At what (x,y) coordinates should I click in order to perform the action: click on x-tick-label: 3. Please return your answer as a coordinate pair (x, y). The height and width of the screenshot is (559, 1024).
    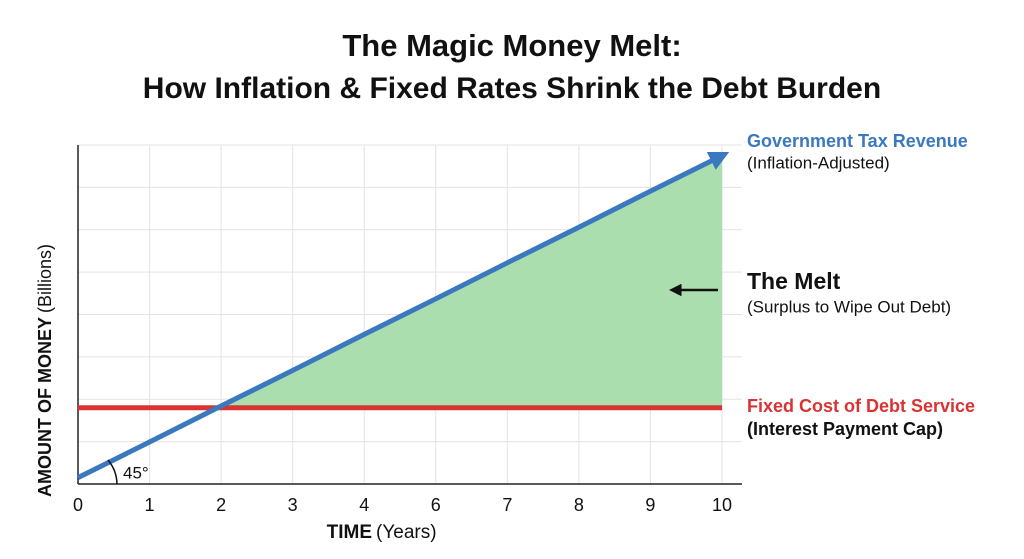
    Looking at the image, I should click on (293, 505).